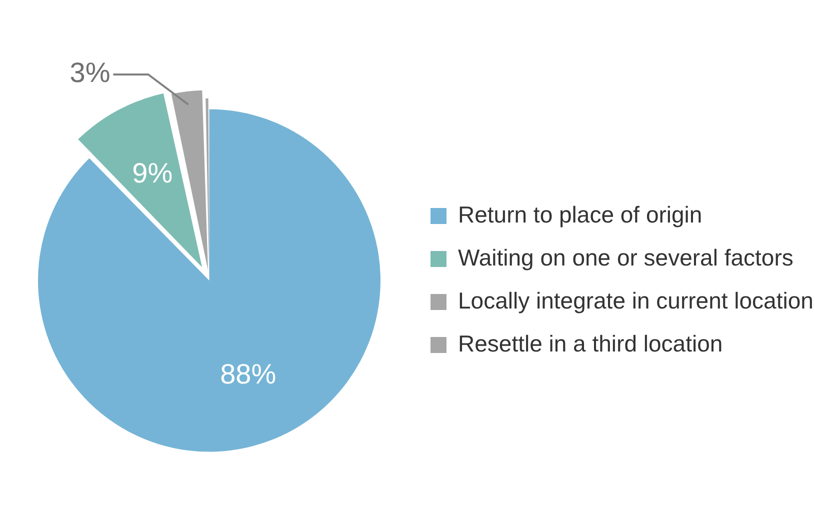  Describe the element at coordinates (248, 374) in the screenshot. I see `data-label: 88%` at that location.